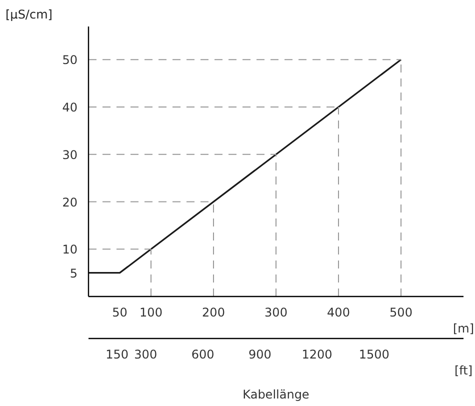 This screenshot has height=406, width=475. I want to click on x-tick-label: 300, so click(276, 313).